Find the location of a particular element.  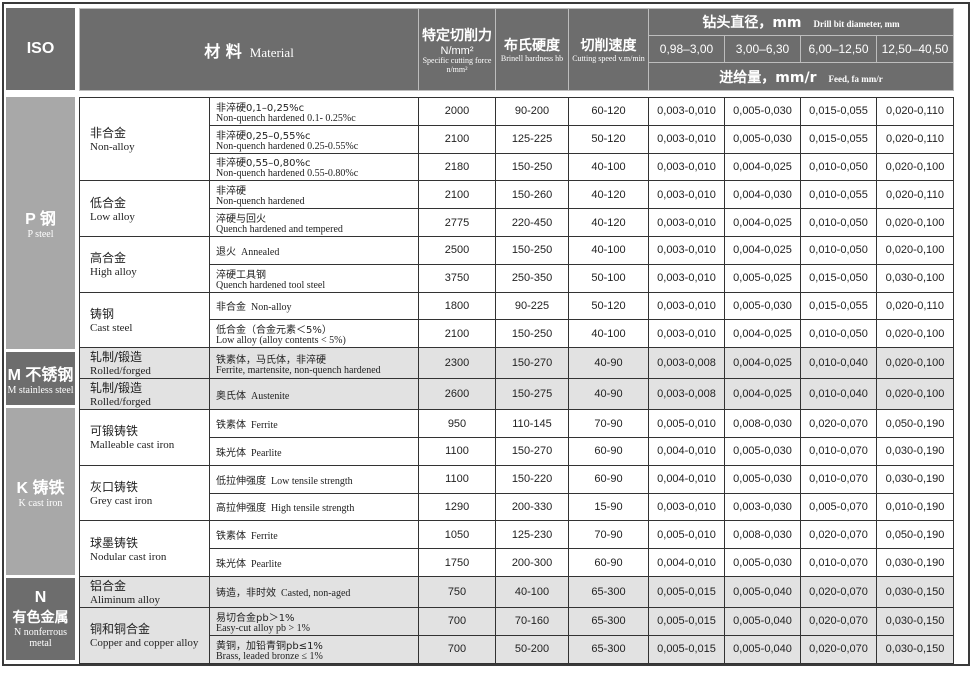

feed-value: 0,005-0,070 is located at coordinates (838, 507).